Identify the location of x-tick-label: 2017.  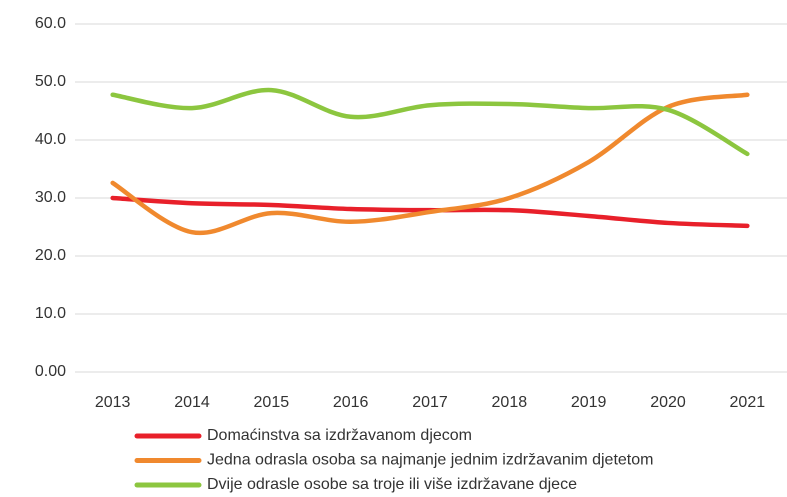
(430, 402).